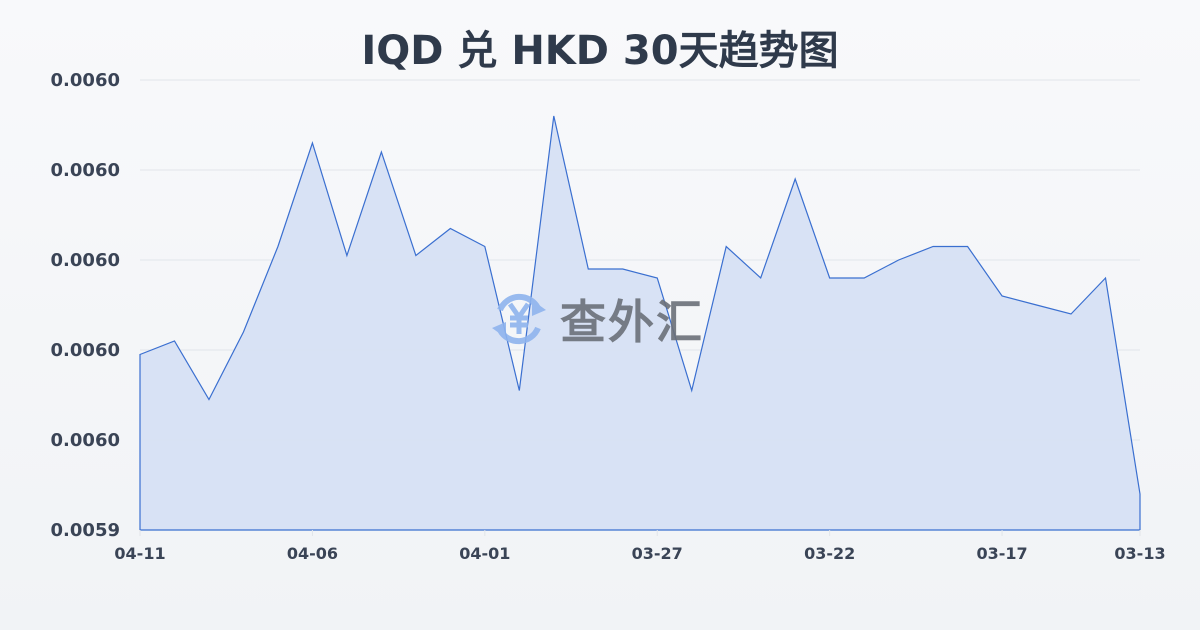  Describe the element at coordinates (484, 553) in the screenshot. I see `x-tick-label: 04-01` at that location.